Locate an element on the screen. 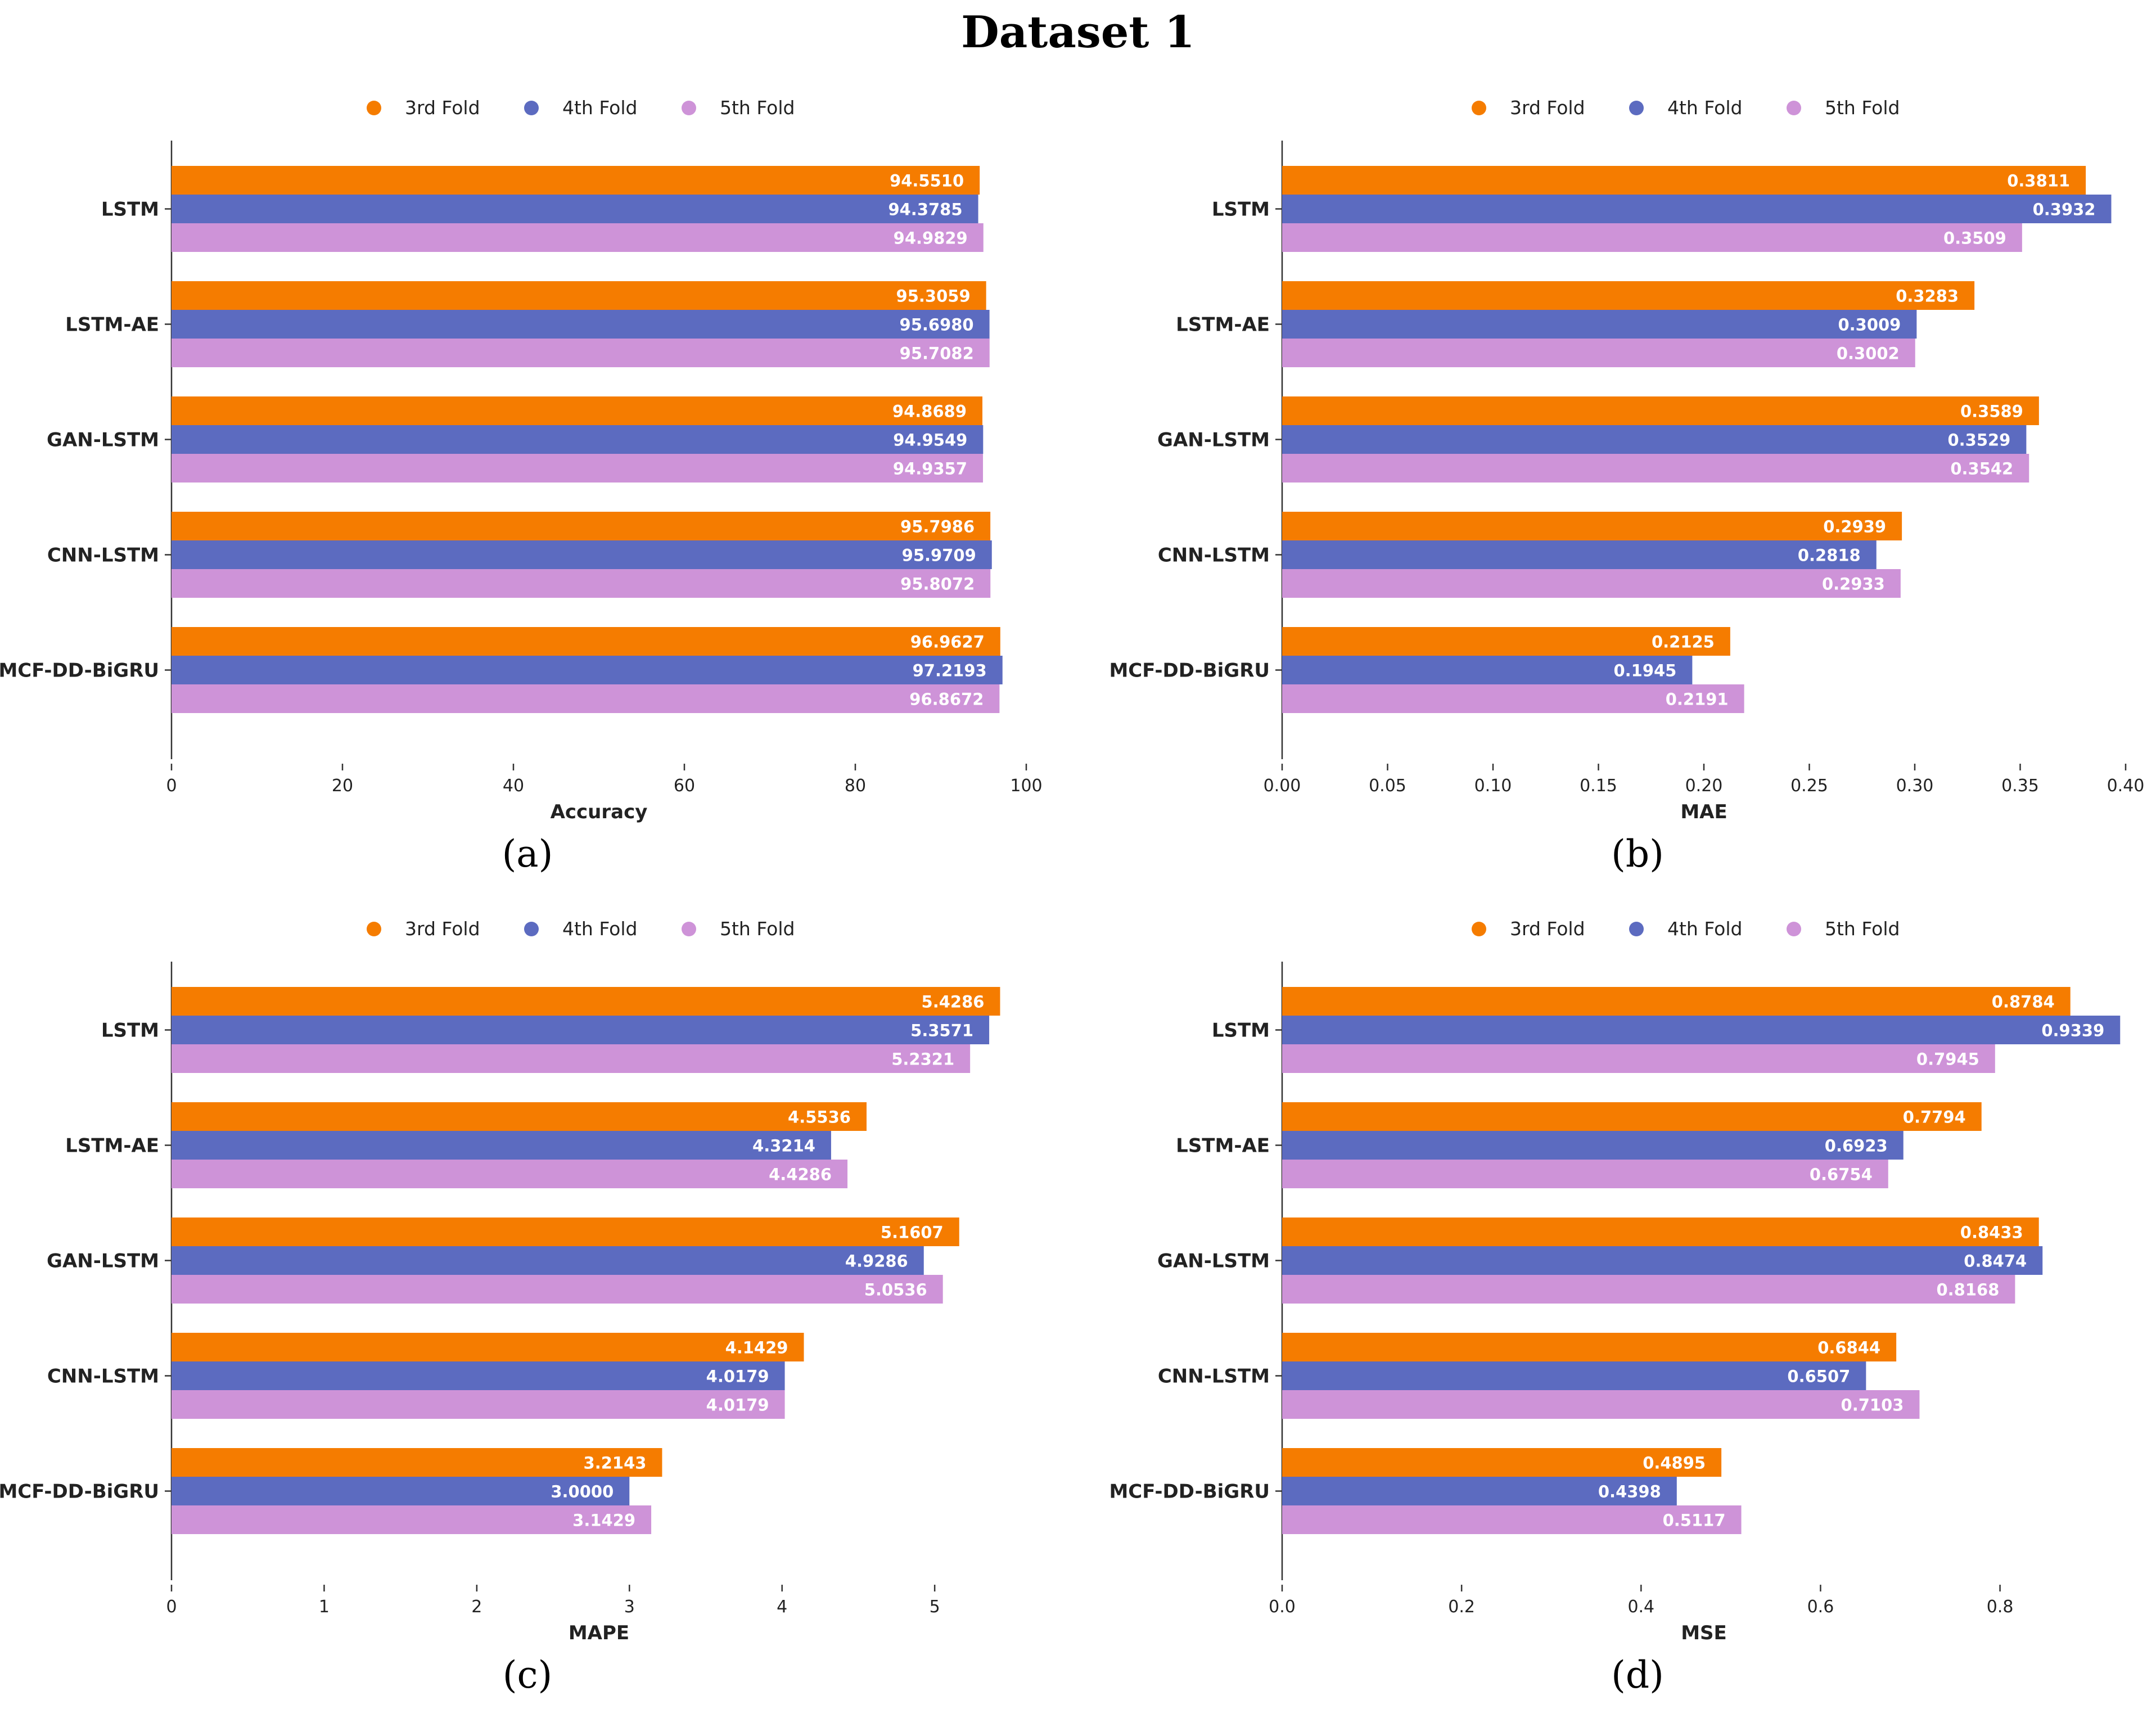 The image size is (2156, 1718). caption-a: (a) is located at coordinates (527, 854).